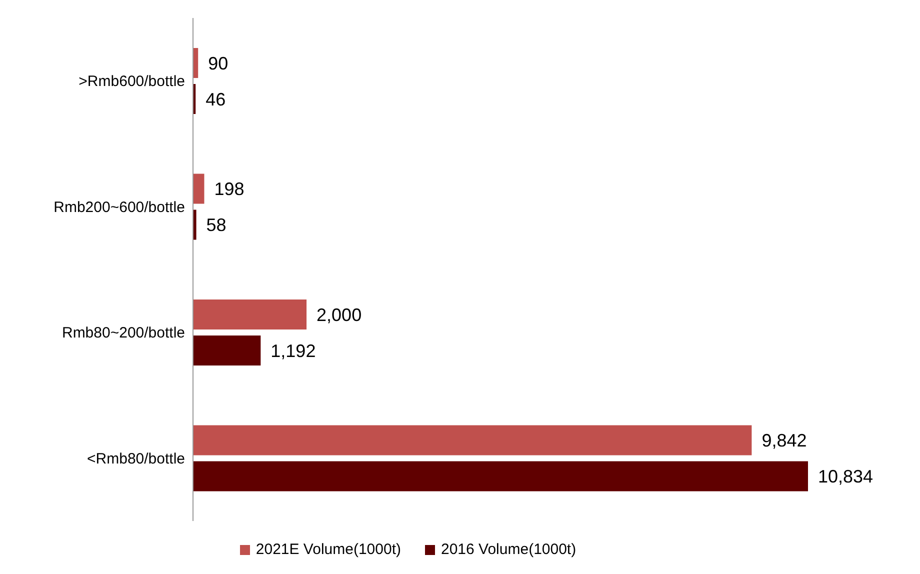  What do you see at coordinates (339, 314) in the screenshot?
I see `data-label: 2,000` at bounding box center [339, 314].